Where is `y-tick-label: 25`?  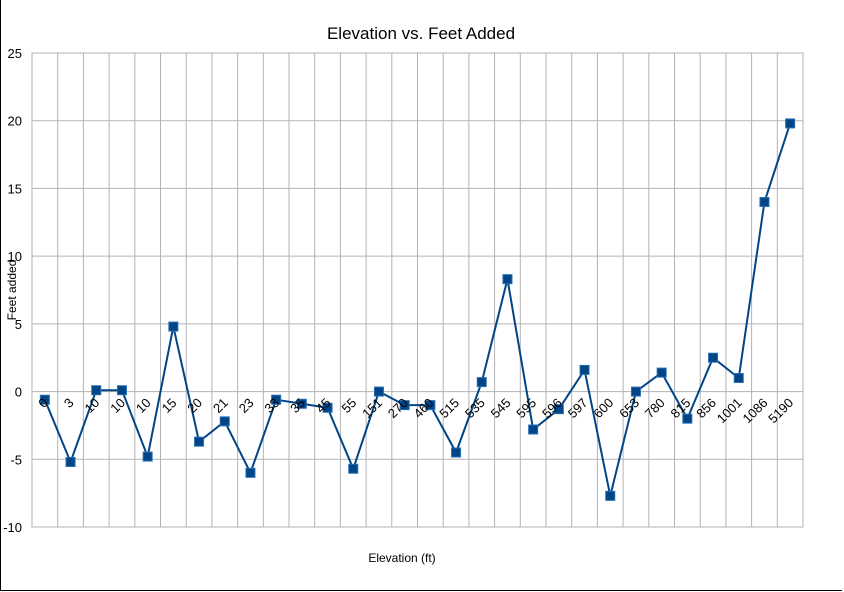
y-tick-label: 25 is located at coordinates (15, 53).